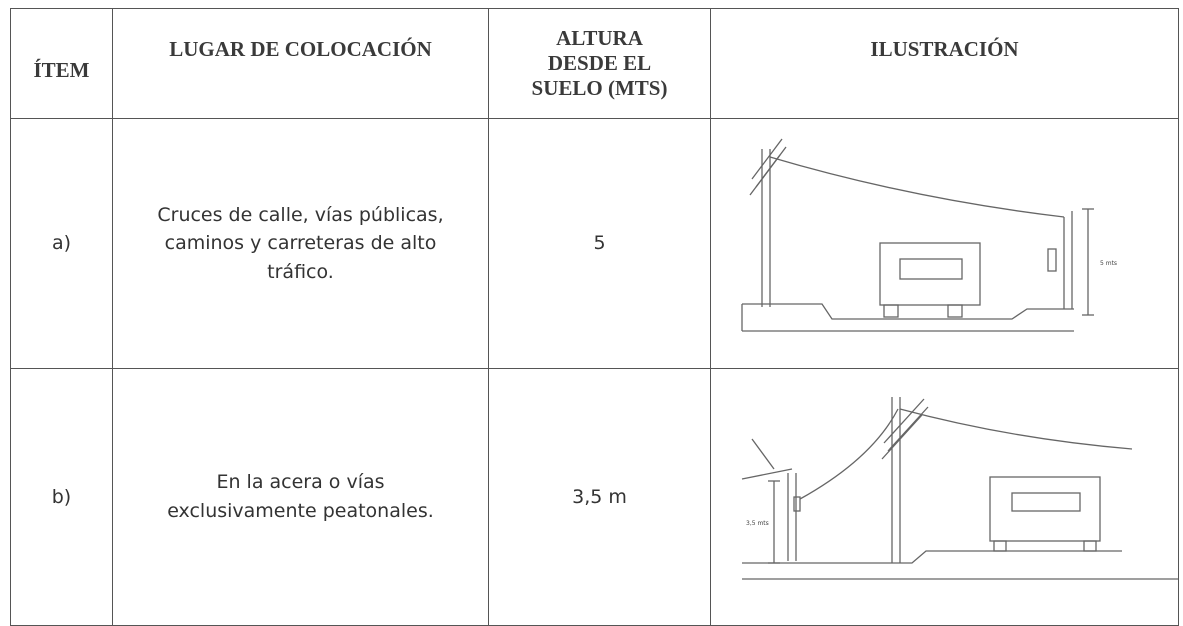  I want to click on height-cell: 5, so click(599, 243).